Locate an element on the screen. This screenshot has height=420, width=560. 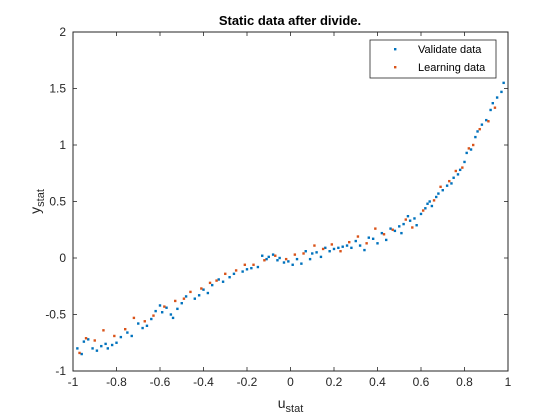
y-axis-label-sub: stat is located at coordinates (41, 198).